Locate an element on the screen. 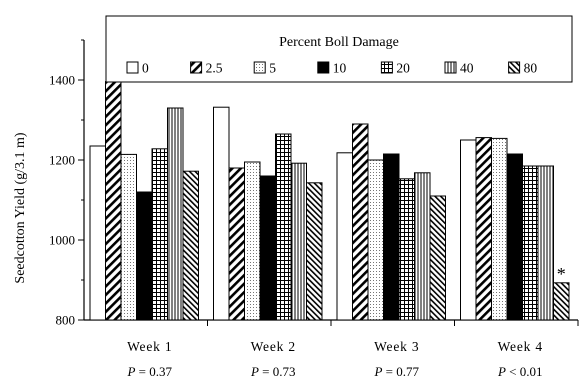 The height and width of the screenshot is (382, 579). legend-label: 5 is located at coordinates (272, 68).